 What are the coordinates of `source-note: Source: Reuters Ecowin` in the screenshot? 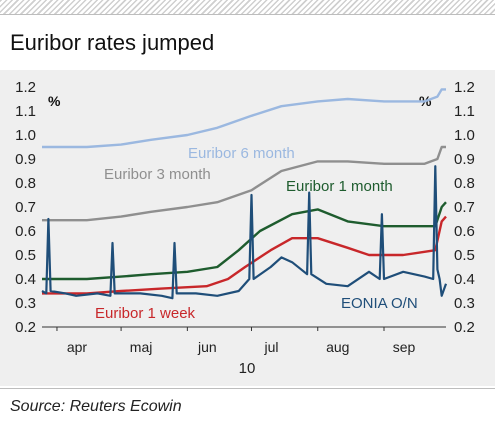 It's located at (96, 406).